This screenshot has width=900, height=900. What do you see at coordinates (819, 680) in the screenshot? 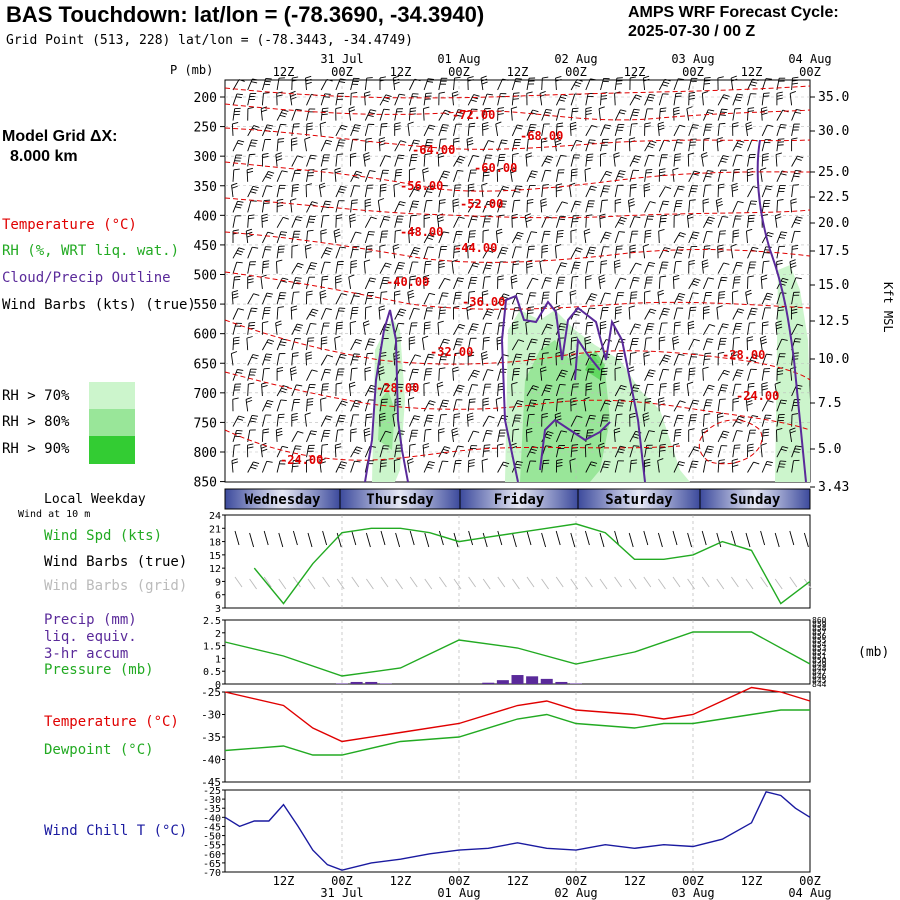
I see `pressure-tick: 845` at bounding box center [819, 680].